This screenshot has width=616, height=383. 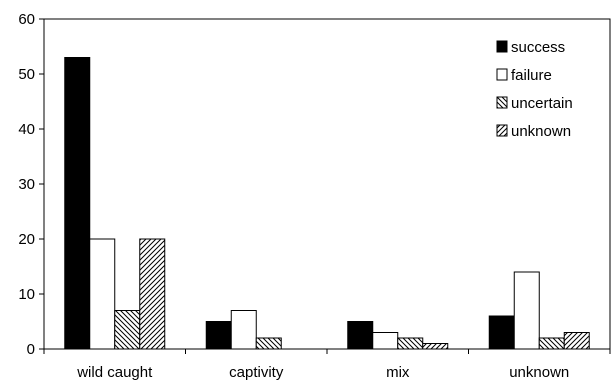 What do you see at coordinates (501, 332) in the screenshot?
I see `bar-success-unknown` at bounding box center [501, 332].